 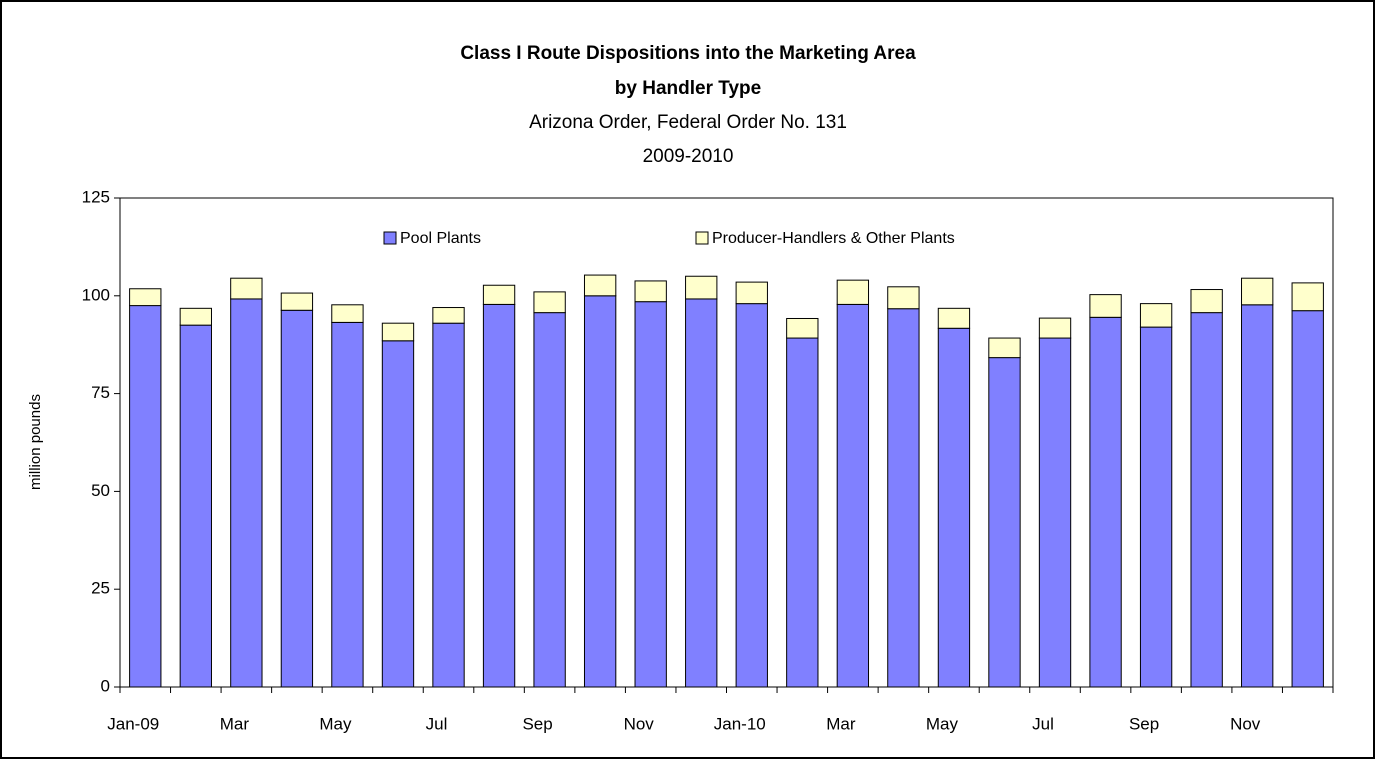 What do you see at coordinates (688, 88) in the screenshot?
I see `chart-title: by Handler Type` at bounding box center [688, 88].